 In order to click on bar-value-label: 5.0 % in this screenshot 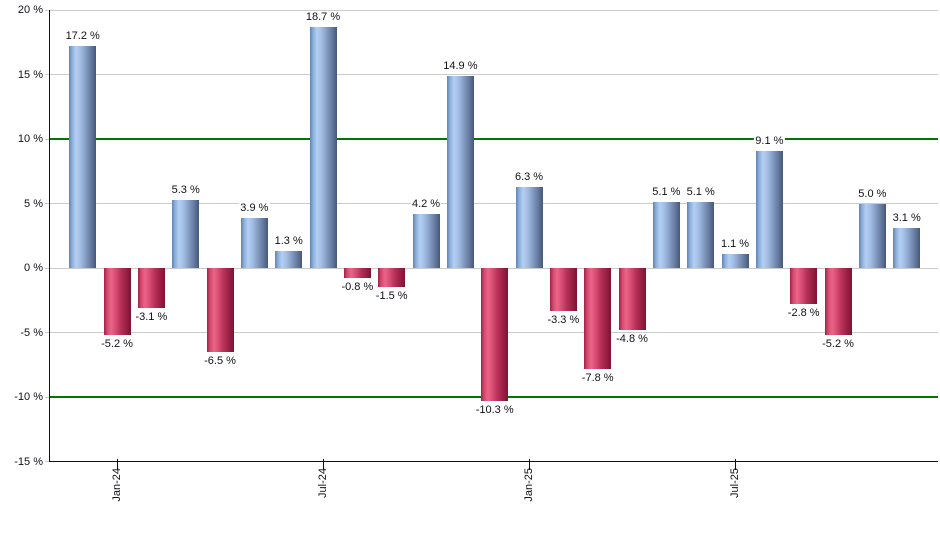, I will do `click(872, 194)`.